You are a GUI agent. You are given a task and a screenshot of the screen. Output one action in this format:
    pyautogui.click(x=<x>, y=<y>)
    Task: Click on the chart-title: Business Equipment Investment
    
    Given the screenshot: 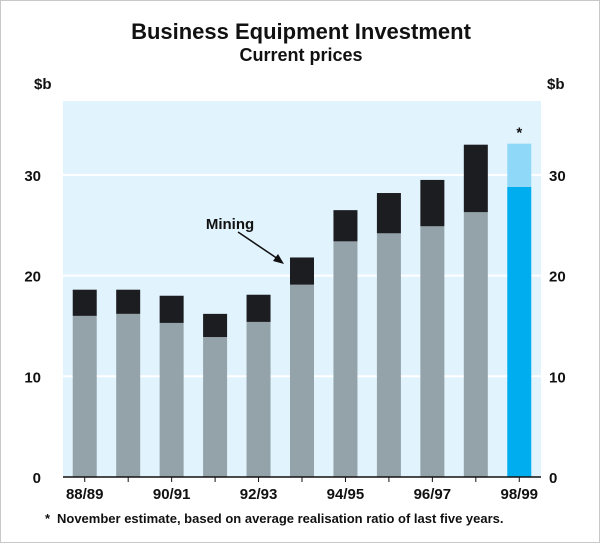 What is the action you would take?
    pyautogui.click(x=301, y=31)
    